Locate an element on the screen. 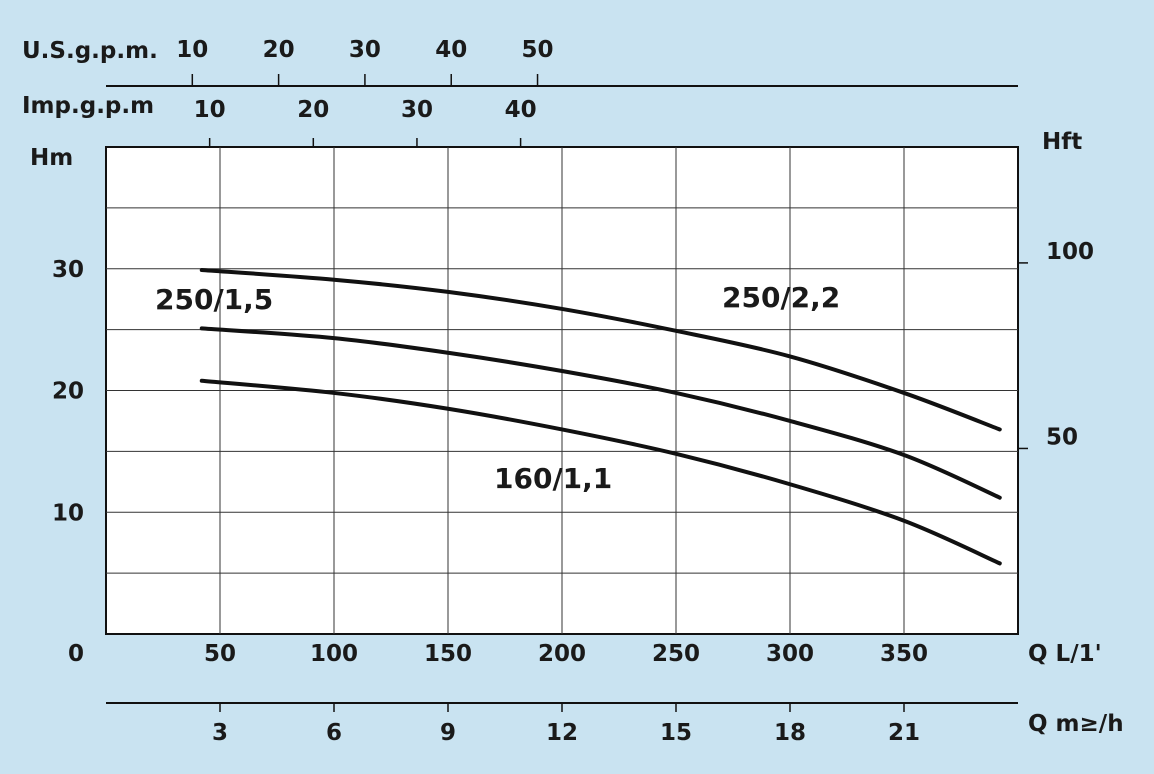 The height and width of the screenshot is (774, 1154). m3h-tick-label: 21 is located at coordinates (904, 733).